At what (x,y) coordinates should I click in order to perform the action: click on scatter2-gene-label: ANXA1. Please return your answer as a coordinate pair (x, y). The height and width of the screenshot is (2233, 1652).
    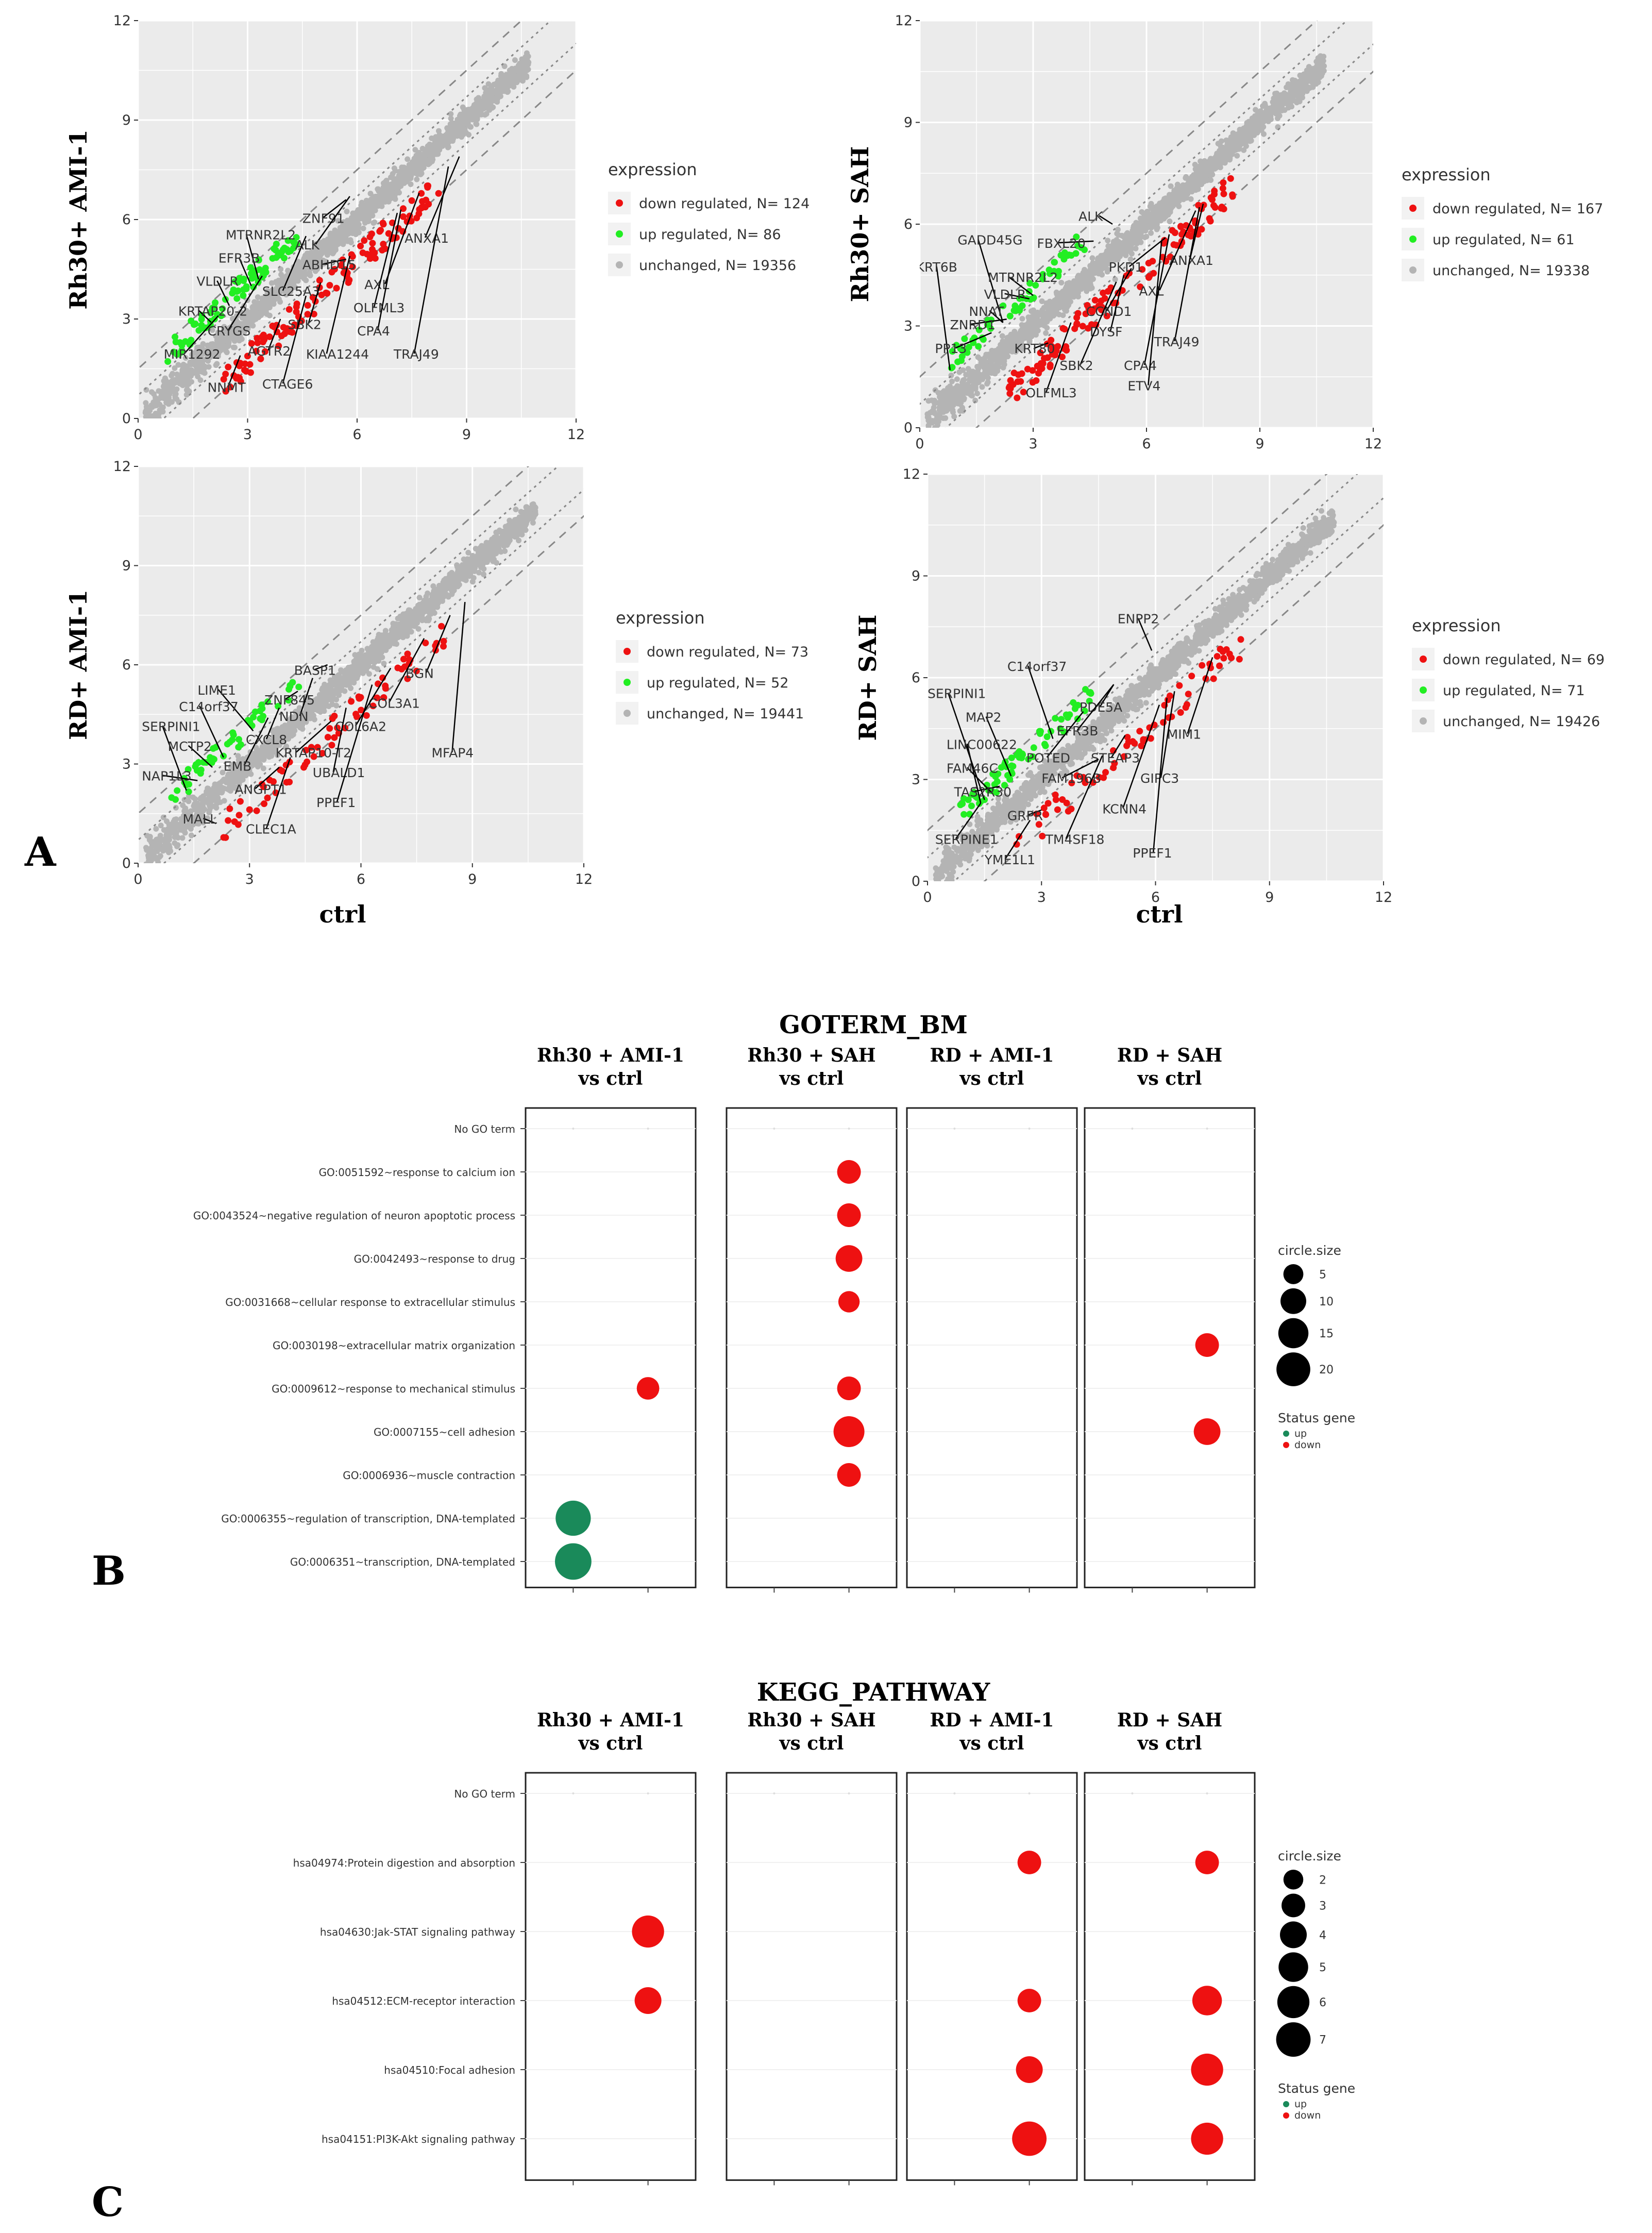
    Looking at the image, I should click on (1191, 260).